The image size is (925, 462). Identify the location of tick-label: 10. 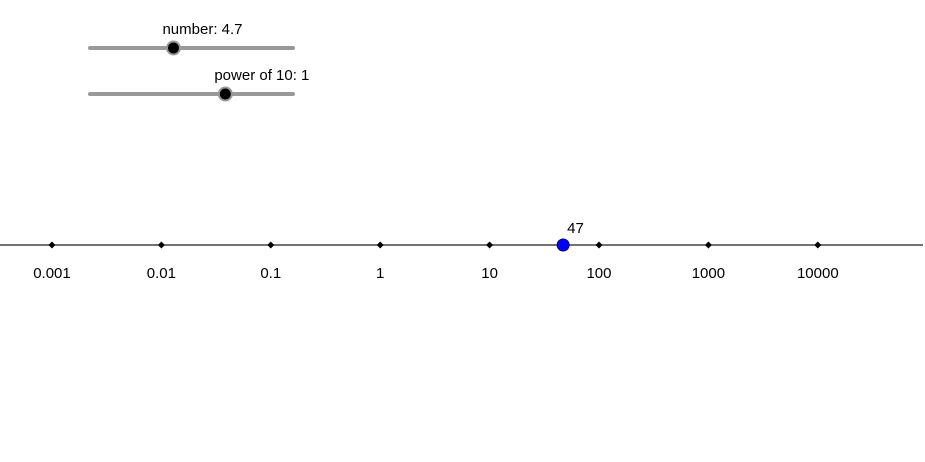
(489, 273).